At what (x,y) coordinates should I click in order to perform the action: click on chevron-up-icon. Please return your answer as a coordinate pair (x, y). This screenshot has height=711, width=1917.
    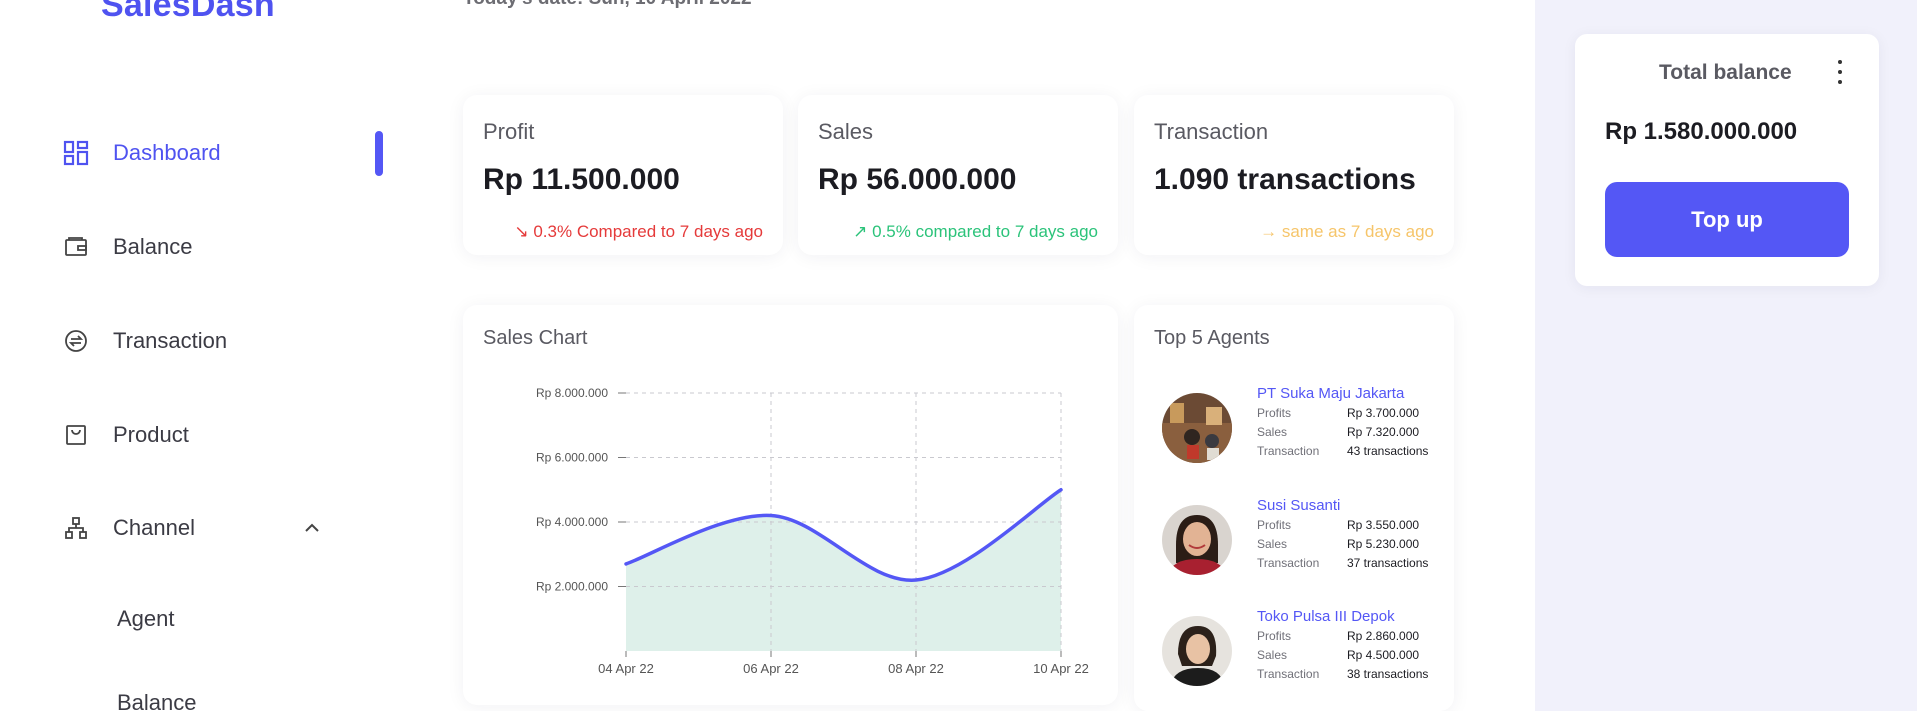
    Looking at the image, I should click on (312, 528).